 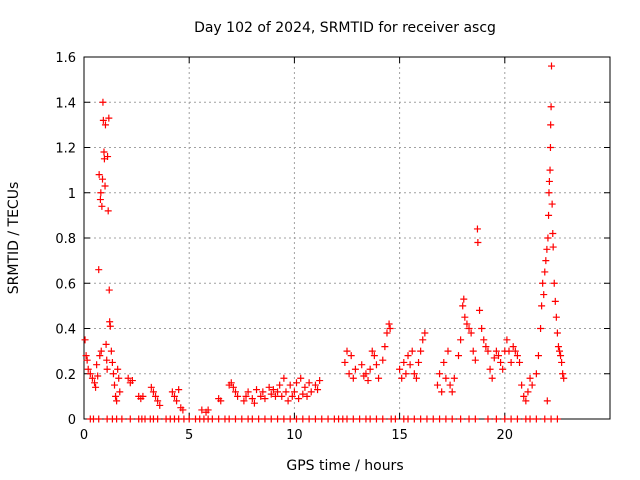 What do you see at coordinates (505, 435) in the screenshot?
I see `x-tick-label: 20` at bounding box center [505, 435].